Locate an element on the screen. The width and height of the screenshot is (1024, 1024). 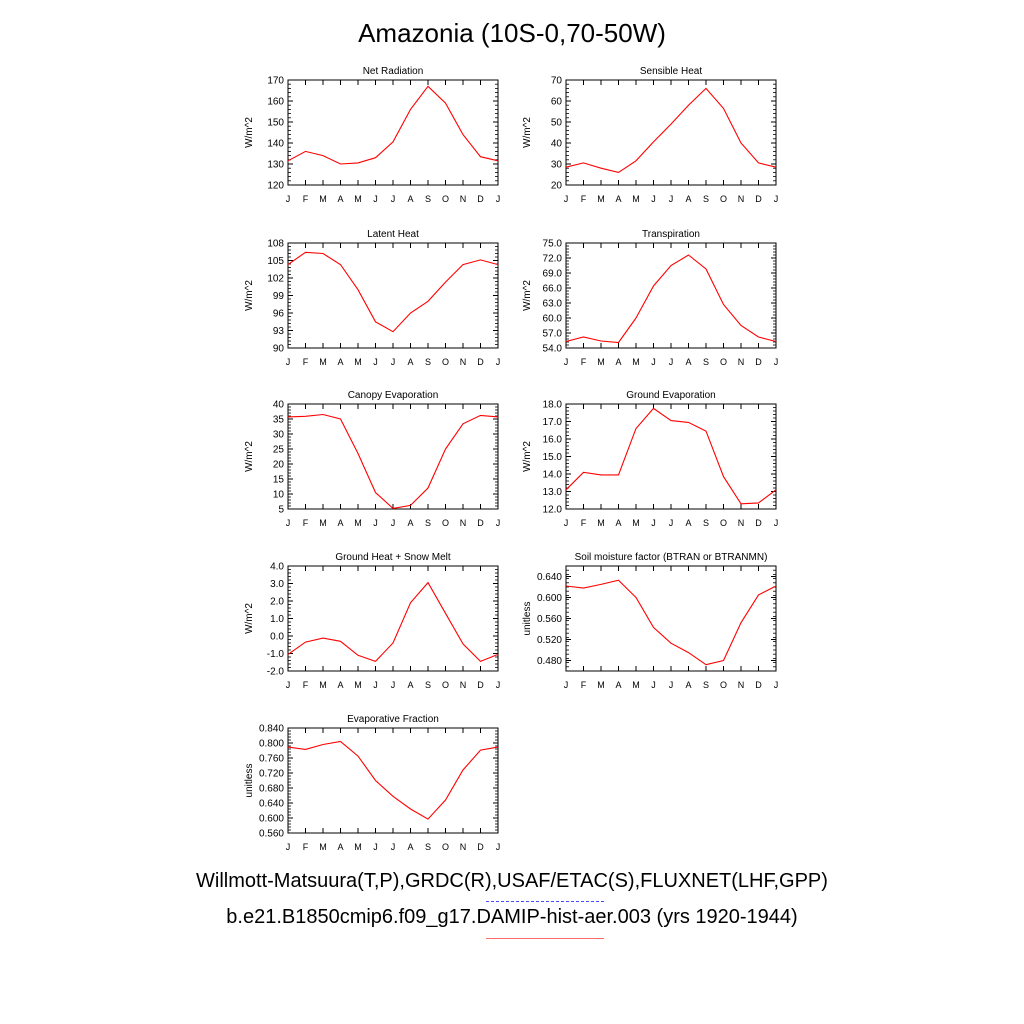
y-tick-label: 13.0 is located at coordinates (553, 492).